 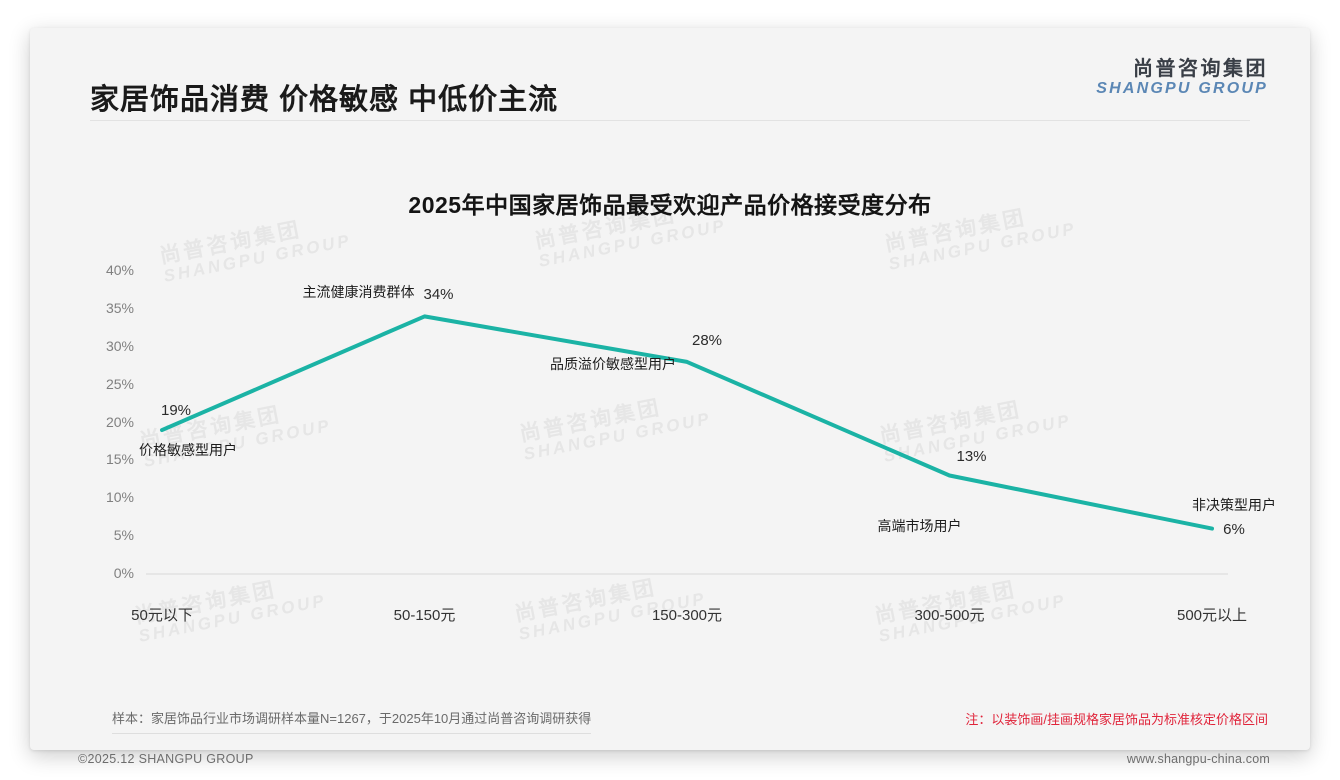 What do you see at coordinates (1234, 504) in the screenshot?
I see `data-point-note: 非决策型用户` at bounding box center [1234, 504].